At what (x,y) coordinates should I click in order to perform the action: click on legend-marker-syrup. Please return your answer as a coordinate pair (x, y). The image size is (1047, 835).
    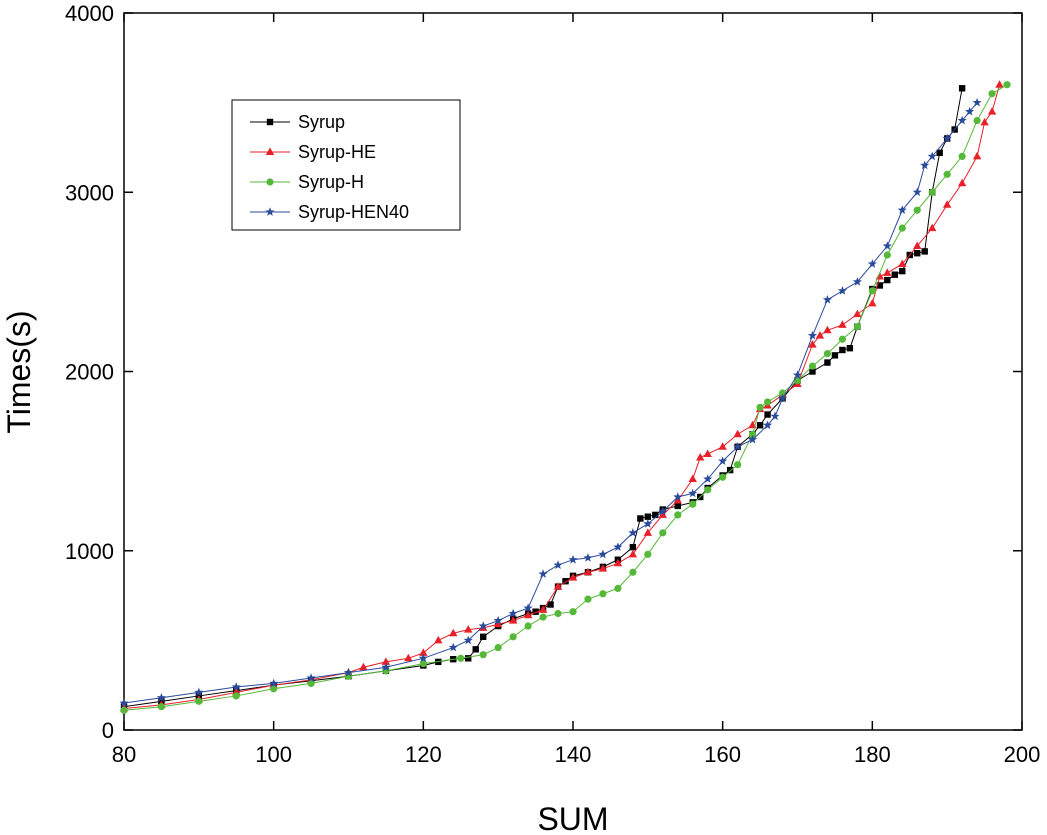
    Looking at the image, I should click on (270, 122).